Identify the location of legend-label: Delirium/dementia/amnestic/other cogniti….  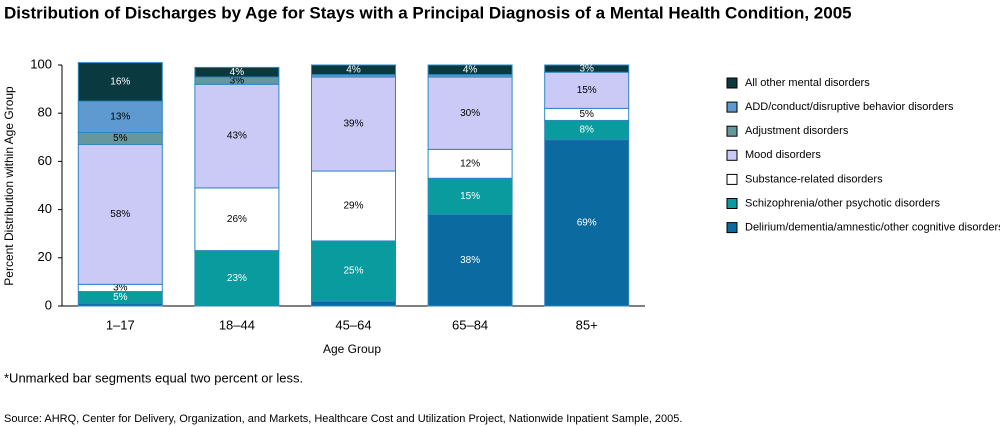
(872, 228).